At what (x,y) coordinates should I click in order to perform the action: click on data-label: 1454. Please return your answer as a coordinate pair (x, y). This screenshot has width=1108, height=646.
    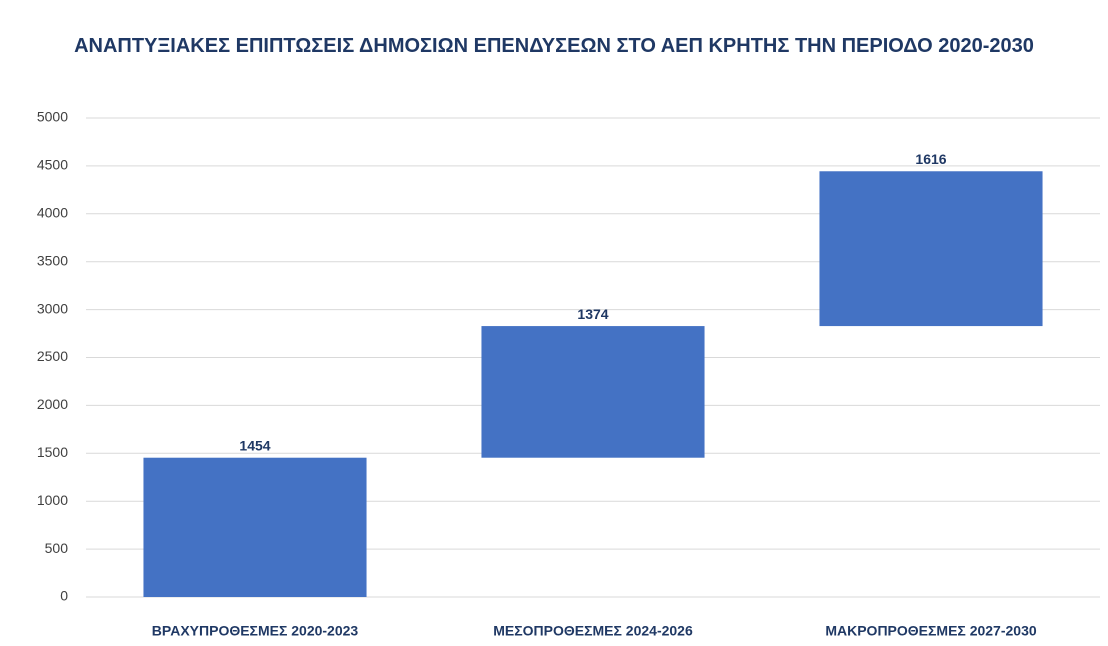
    Looking at the image, I should click on (254, 445).